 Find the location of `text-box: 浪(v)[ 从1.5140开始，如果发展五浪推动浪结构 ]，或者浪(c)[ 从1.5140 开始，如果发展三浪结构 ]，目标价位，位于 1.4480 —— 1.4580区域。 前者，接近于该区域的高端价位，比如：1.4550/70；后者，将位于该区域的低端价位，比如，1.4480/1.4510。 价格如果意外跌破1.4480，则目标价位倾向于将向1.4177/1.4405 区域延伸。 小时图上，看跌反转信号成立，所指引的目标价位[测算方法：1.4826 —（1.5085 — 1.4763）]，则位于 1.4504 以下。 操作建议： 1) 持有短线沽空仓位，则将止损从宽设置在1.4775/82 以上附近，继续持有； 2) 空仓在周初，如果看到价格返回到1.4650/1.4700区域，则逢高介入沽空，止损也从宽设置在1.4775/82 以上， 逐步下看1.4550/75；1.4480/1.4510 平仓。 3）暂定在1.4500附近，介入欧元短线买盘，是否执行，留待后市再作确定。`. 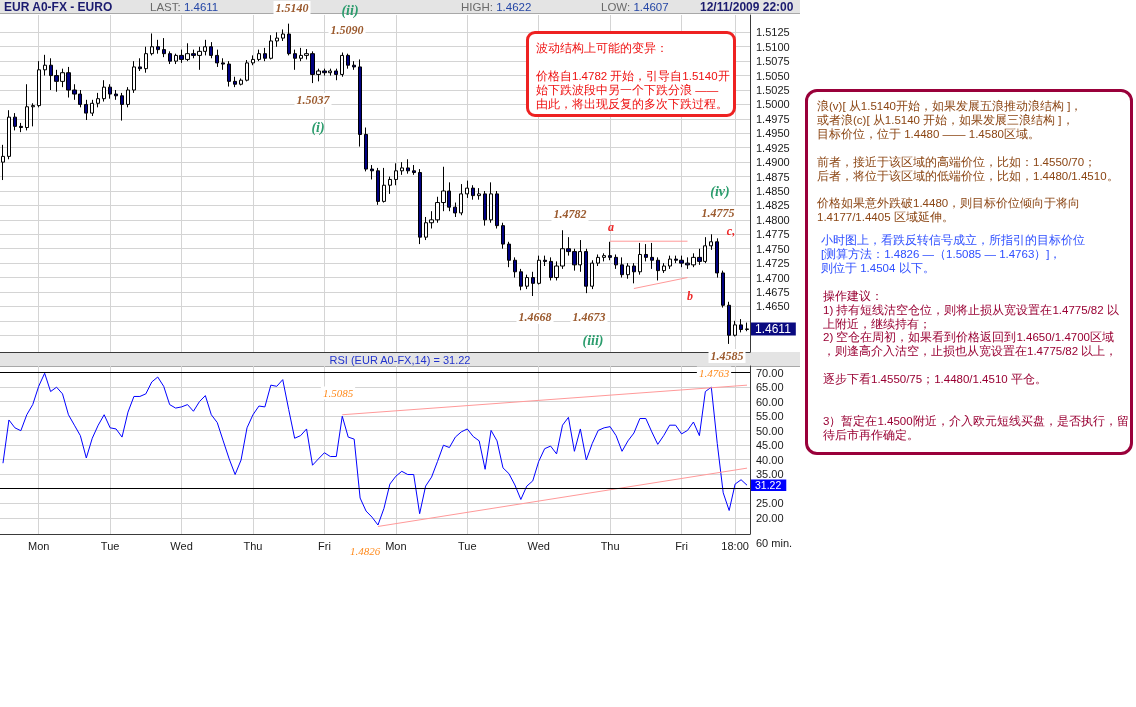

text-box: 浪(v)[ 从1.5140开始，如果发展五浪推动浪结构 ]，或者浪(c)[ 从1.5140 开始，如果发展三浪结构 ]，目标价位，位于 1.4480 —— 1.4580区域。 前者，接近于该区域的高端价位，比如：1.4550/70；后者，将位于该区域的低端价位，比如，1.4480/1.4510。 价格如果意外跌破1.4480，则目标价位倾向于将向1.4177/1.4405 区域延伸。 小时图上，看跌反转信号成立，所指引的目标价位[测算方法：1.4826 —（1.5085 — 1.4763）]，则位于 1.4504 以下。 操作建议： 1) 持有短线沽空仓位，则将止损从宽设置在1.4775/82 以上附近，继续持有； 2) 空仓在周初，如果看到价格返回到1.4650/1.4700区域，则逢高介入沽空，止损也从宽设置在1.4775/82 以上， 逐步下看1.4550/75；1.4480/1.4510 平仓。 3）暂定在1.4500附近，介入欧元短线买盘，是否执行，留待后市再作确定。 is located at coordinates (969, 272).